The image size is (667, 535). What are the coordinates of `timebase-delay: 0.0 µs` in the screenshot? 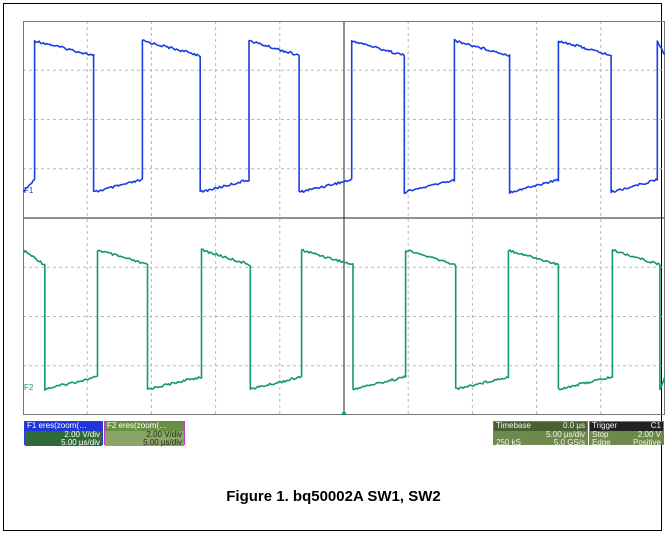 It's located at (574, 426).